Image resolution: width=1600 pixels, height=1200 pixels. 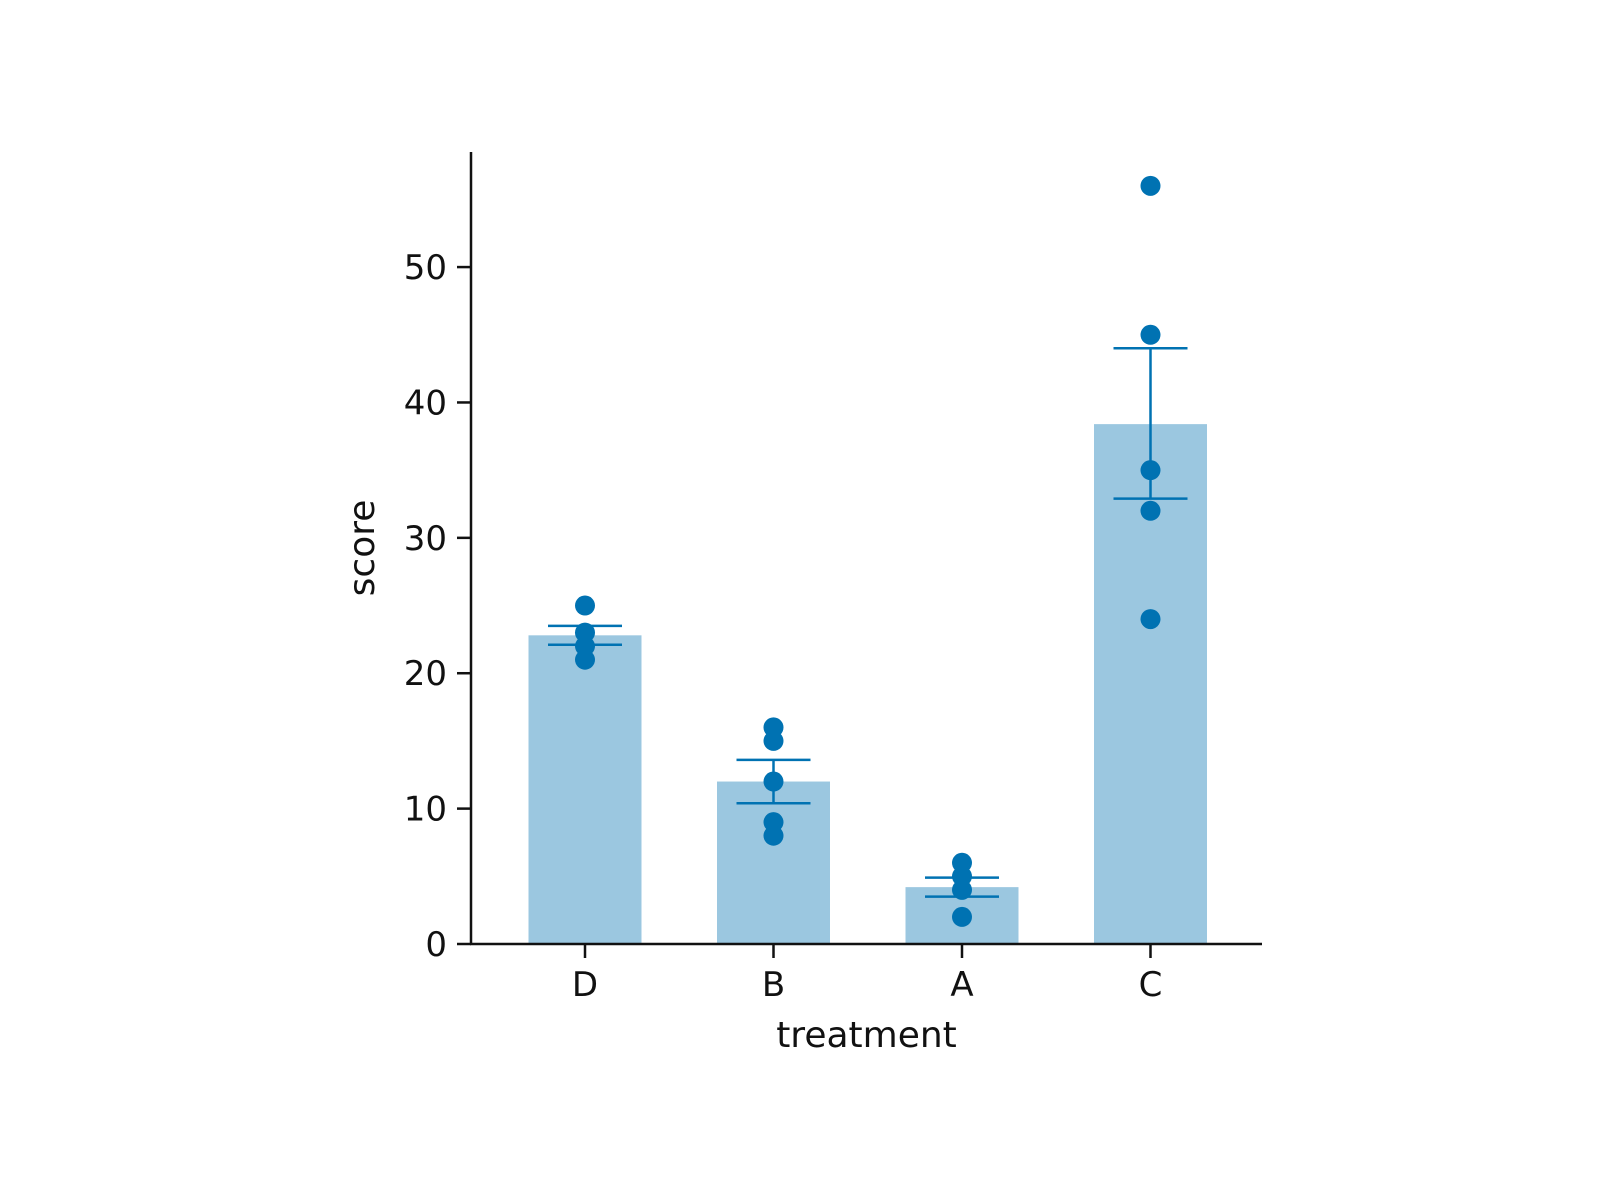 What do you see at coordinates (773, 985) in the screenshot?
I see `x-tick-label: B` at bounding box center [773, 985].